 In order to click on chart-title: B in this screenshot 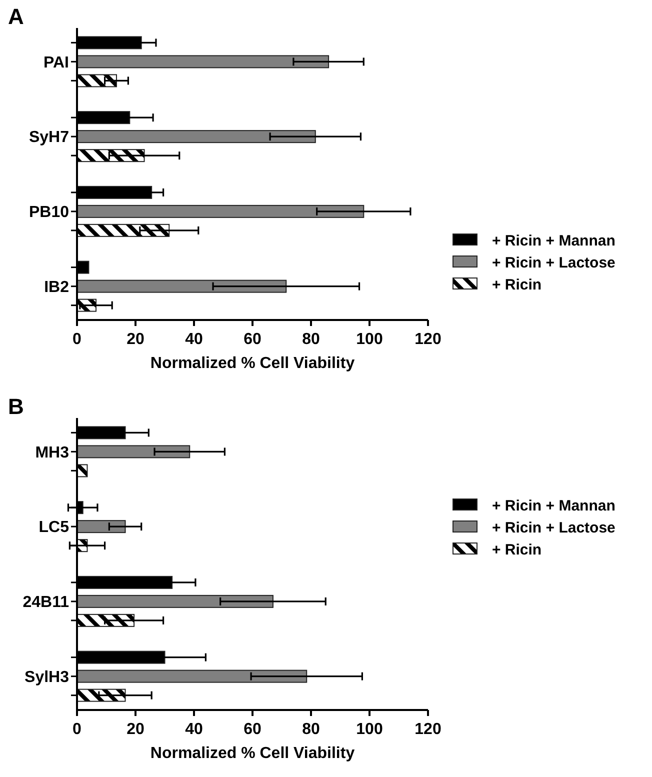, I will do `click(16, 406)`.